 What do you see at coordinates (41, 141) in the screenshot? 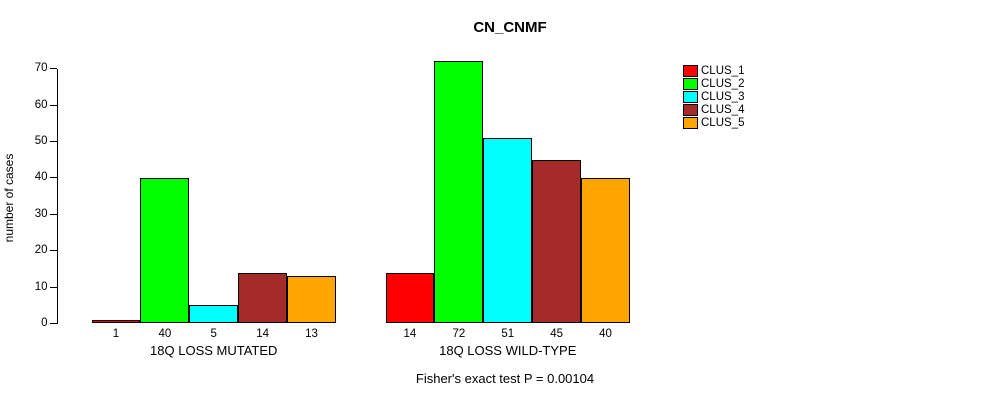
I see `y-tick-label: 50` at bounding box center [41, 141].